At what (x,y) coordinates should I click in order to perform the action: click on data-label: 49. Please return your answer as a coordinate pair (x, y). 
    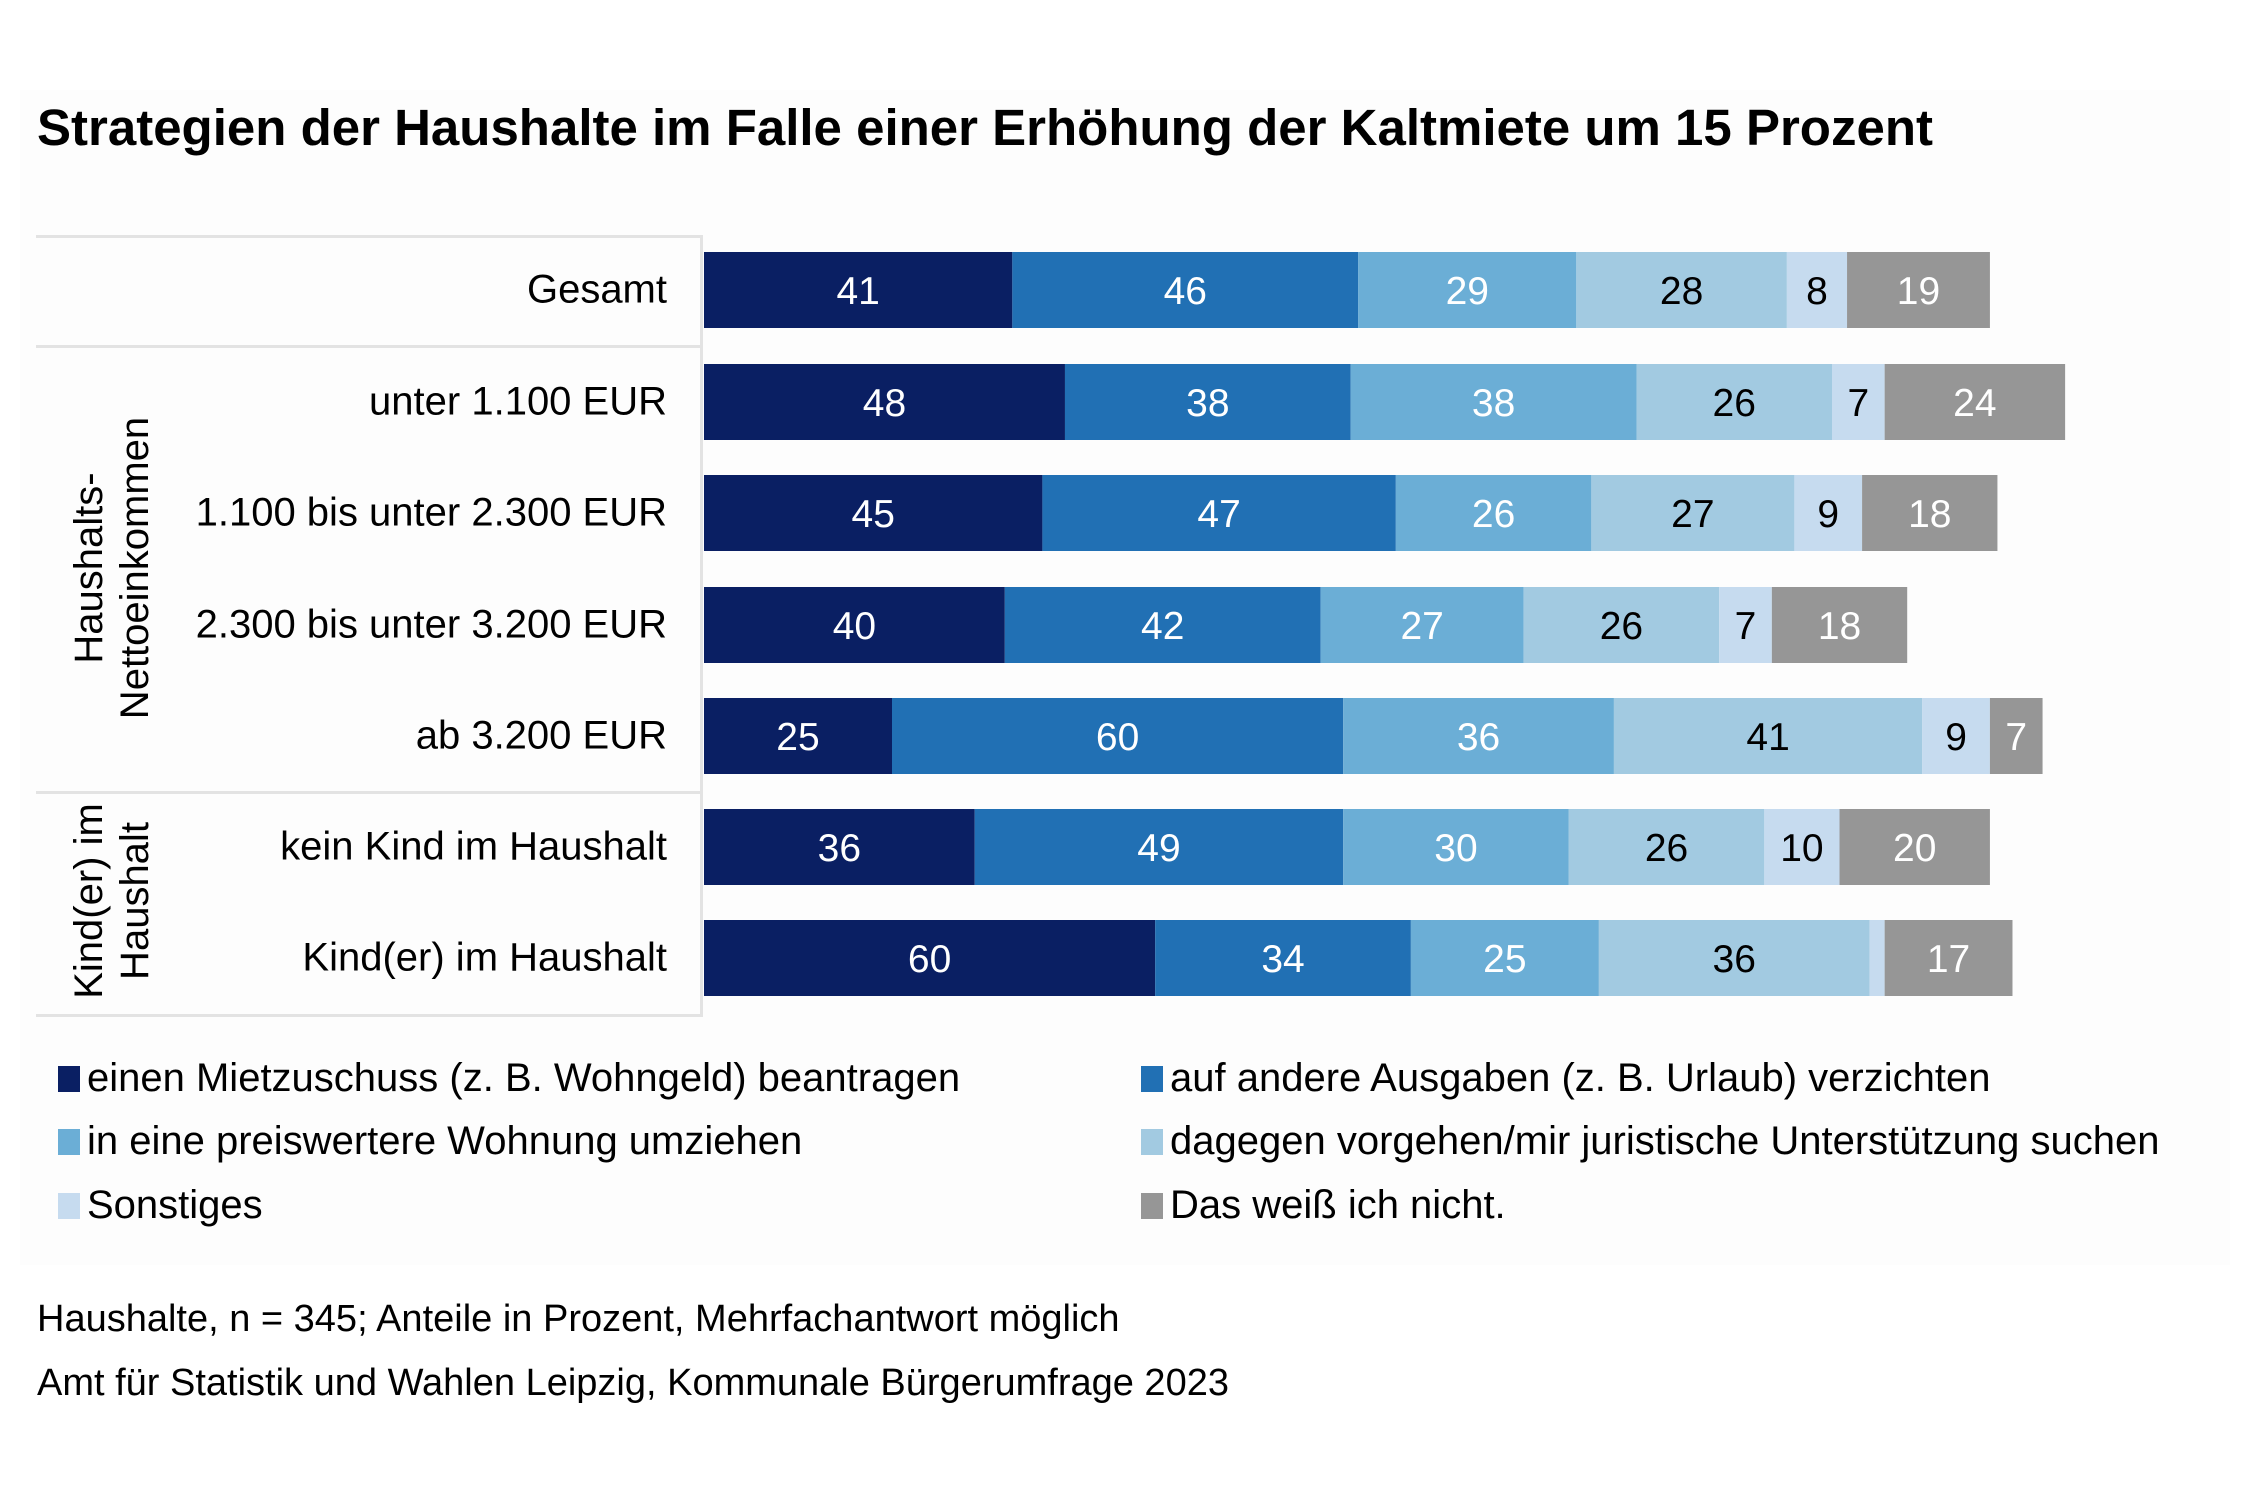
    Looking at the image, I should click on (1158, 848).